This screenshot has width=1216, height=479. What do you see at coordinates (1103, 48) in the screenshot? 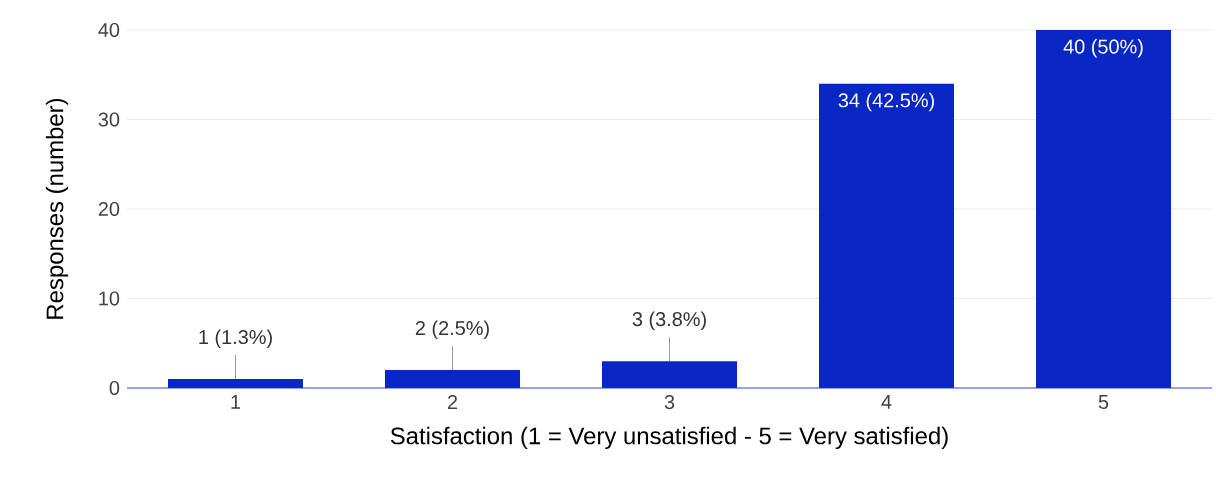
I see `data-label: 40 (50%)` at bounding box center [1103, 48].